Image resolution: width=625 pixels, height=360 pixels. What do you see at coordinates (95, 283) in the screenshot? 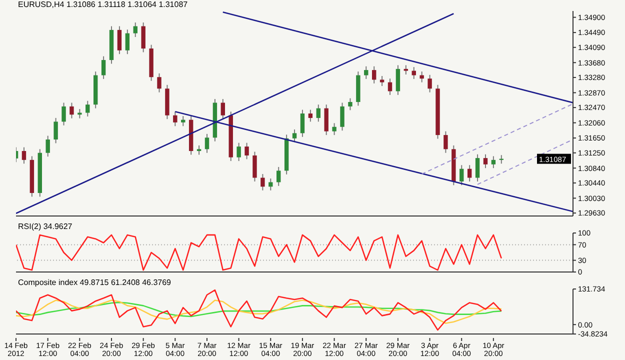
I see `chart-title: Composite index 49.8715 61.2408 46.3769` at bounding box center [95, 283].